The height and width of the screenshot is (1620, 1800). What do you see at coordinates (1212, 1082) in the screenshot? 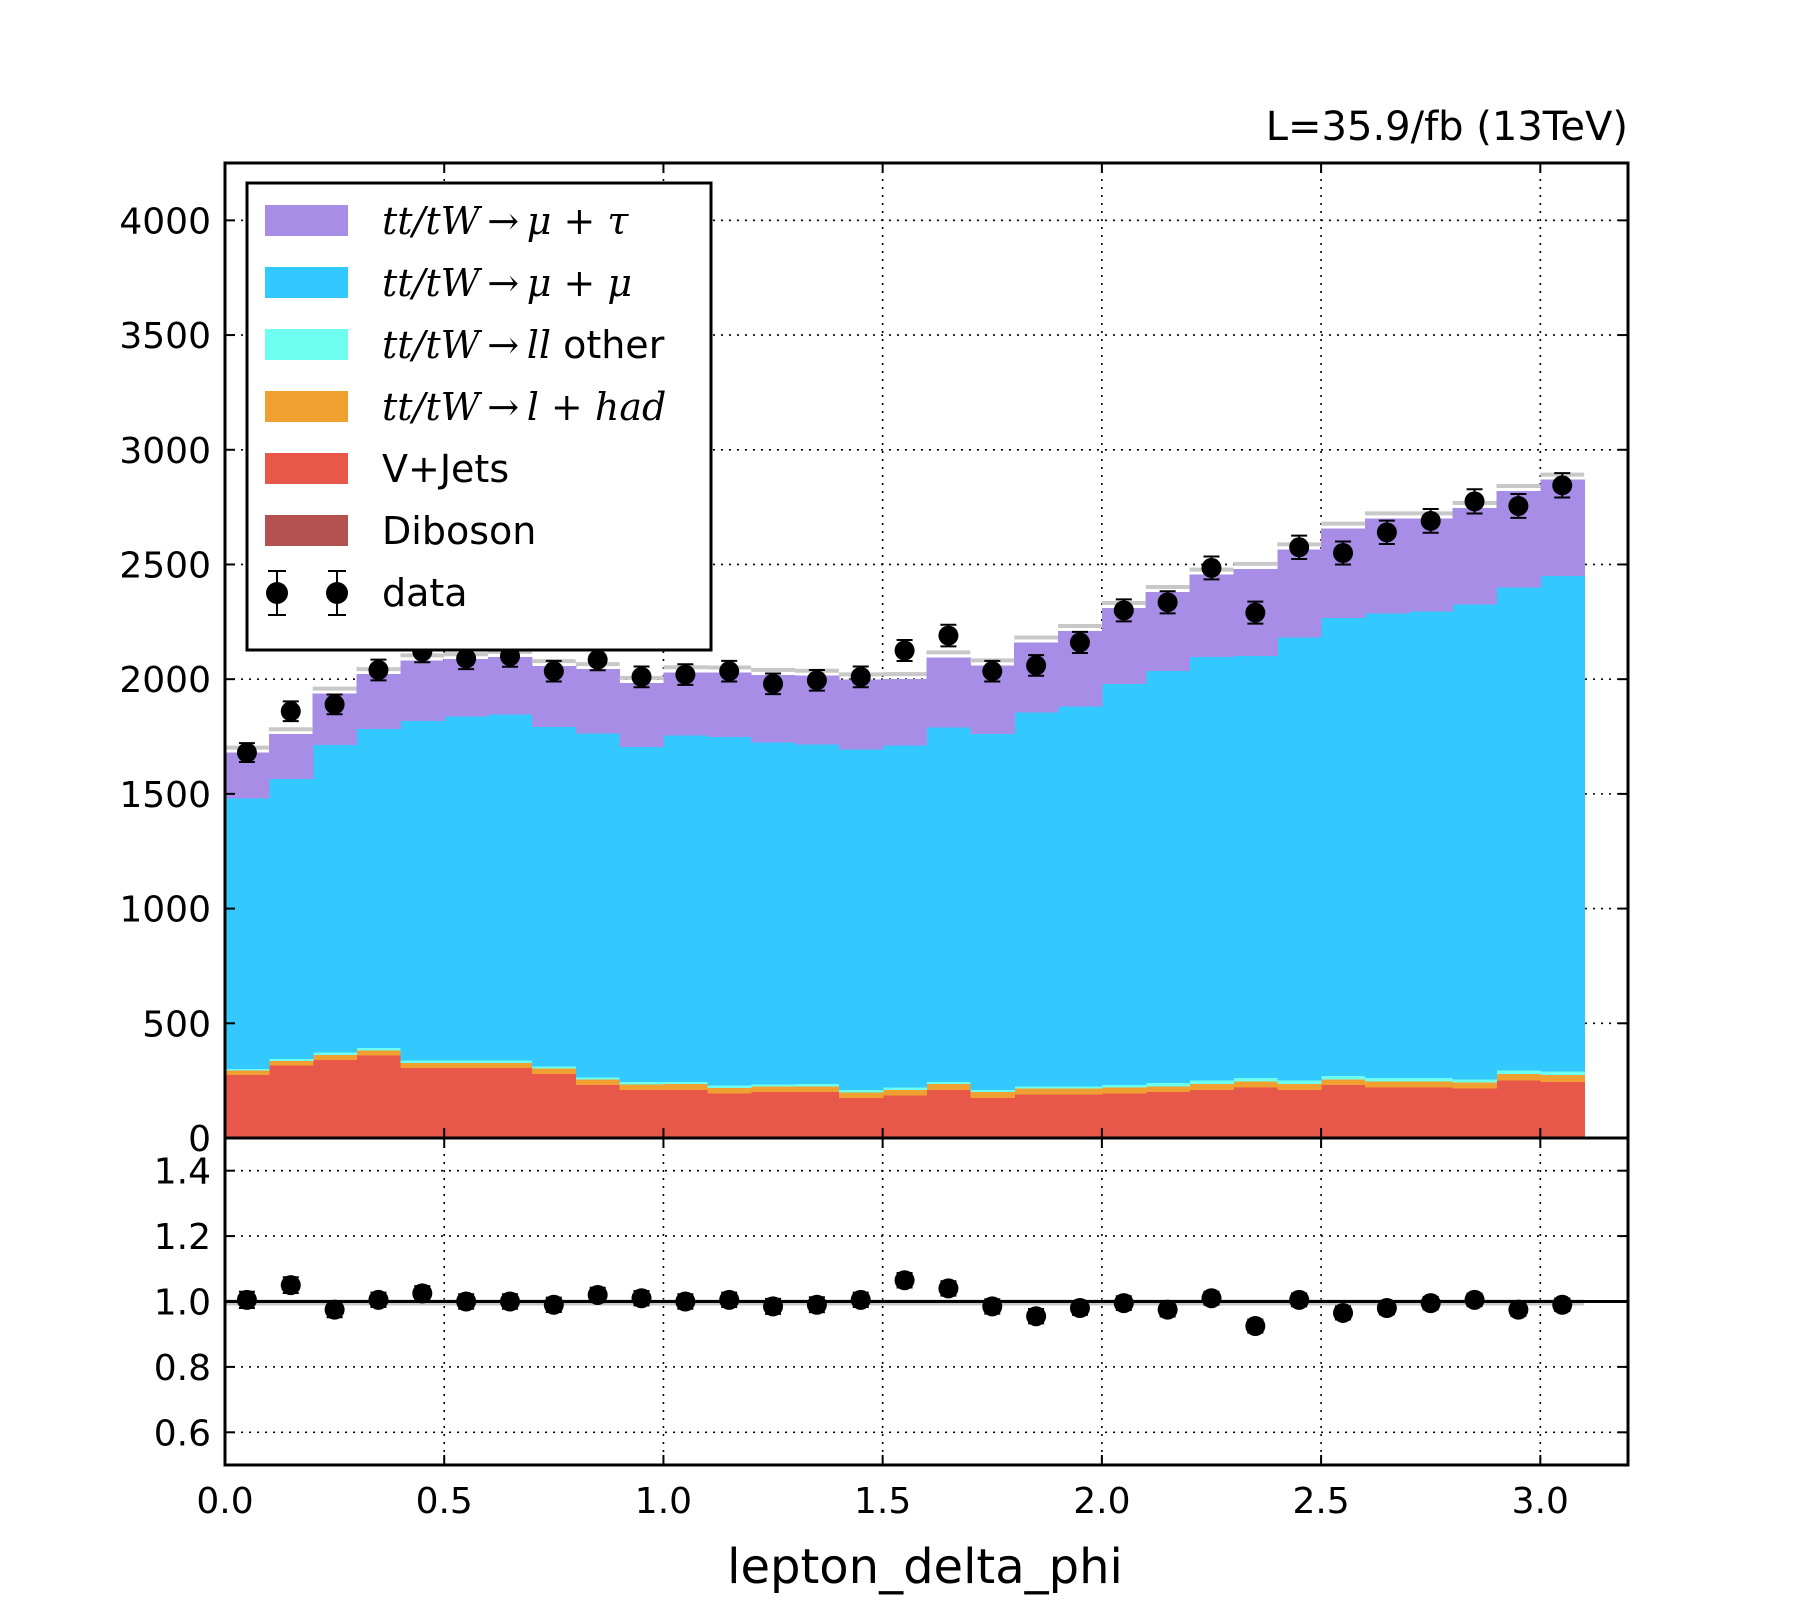
I see `bar-series3-bin22` at bounding box center [1212, 1082].